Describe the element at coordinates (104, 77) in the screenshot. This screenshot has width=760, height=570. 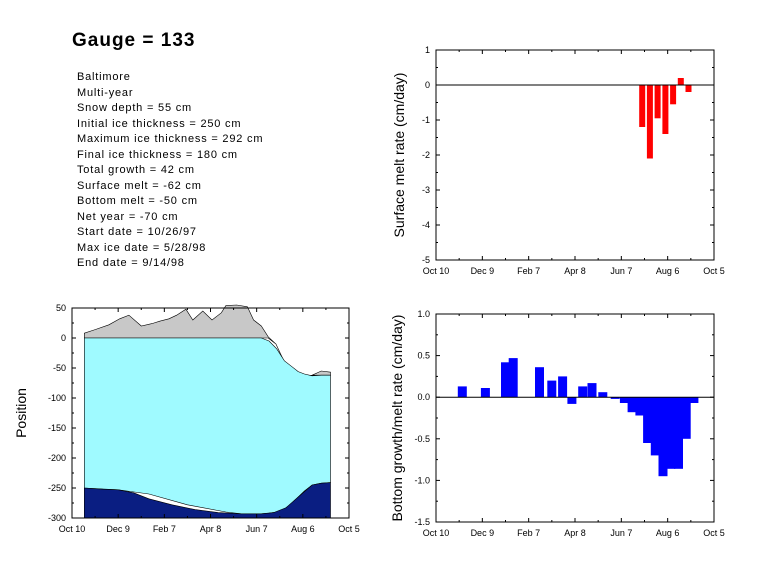
I see `info-location: Baltimore` at that location.